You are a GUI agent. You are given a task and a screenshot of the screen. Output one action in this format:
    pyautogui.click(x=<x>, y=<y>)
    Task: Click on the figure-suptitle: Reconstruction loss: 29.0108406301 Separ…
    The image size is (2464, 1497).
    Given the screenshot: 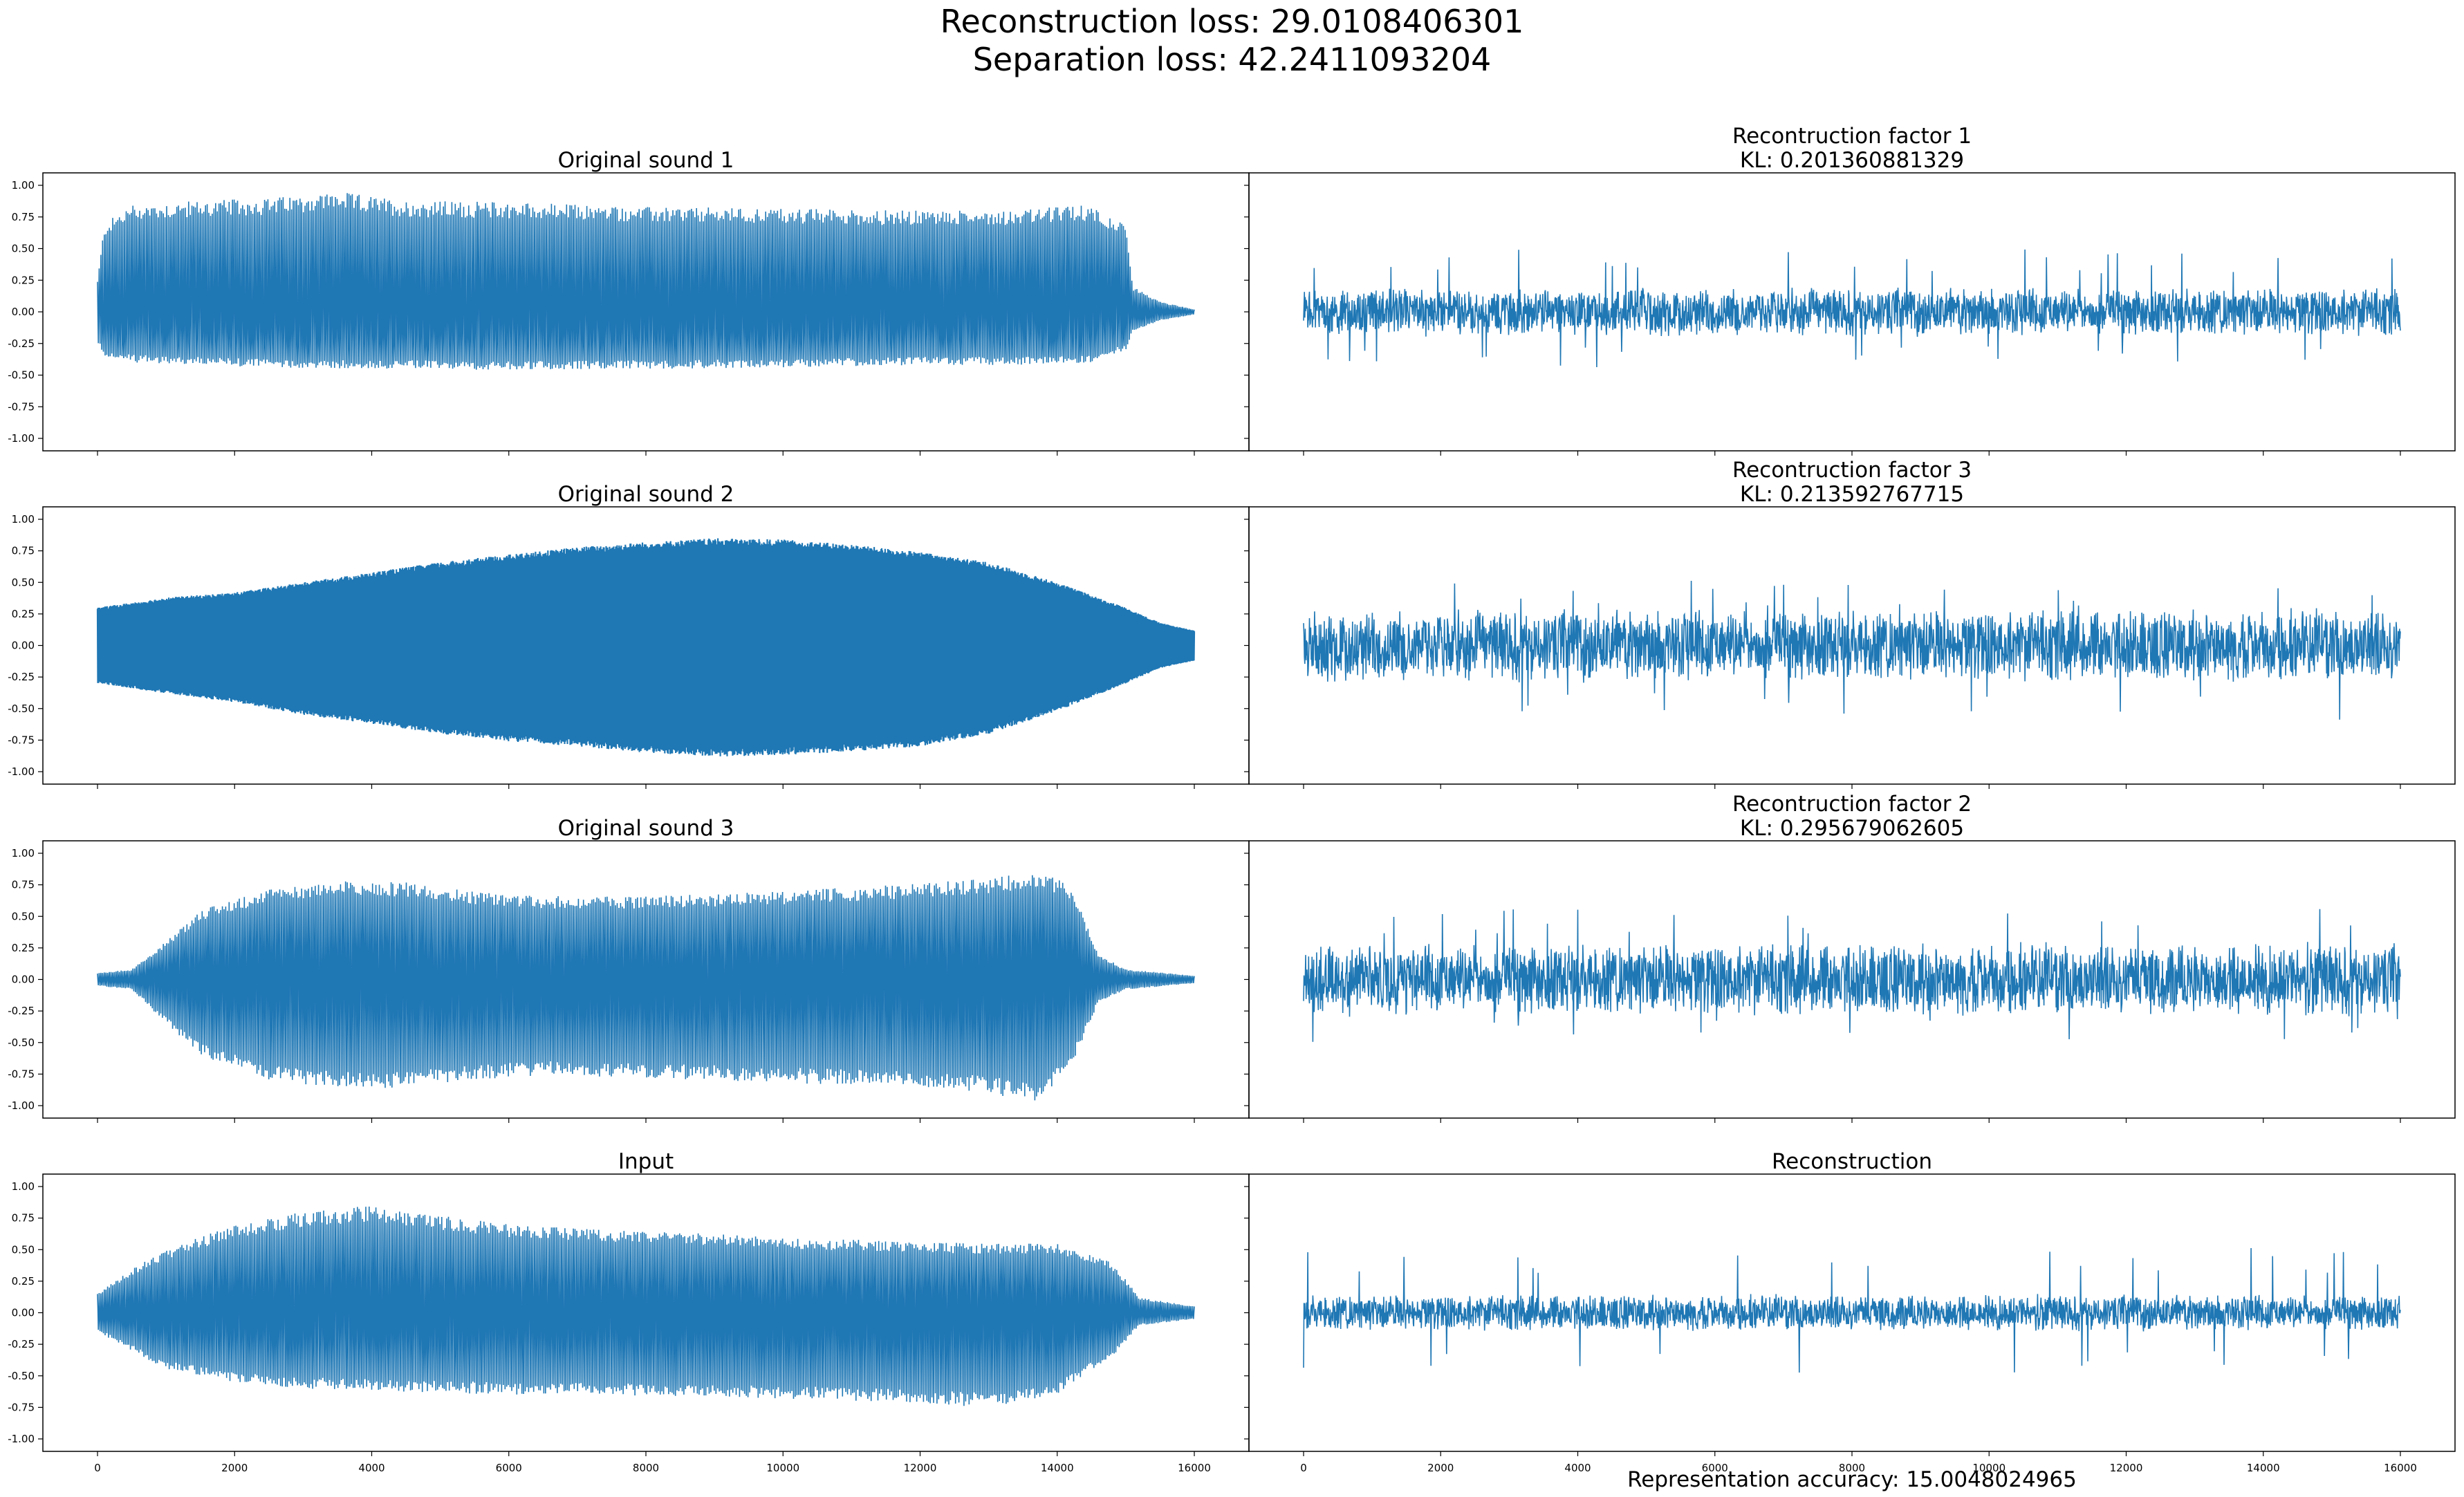 What is the action you would take?
    pyautogui.click(x=1232, y=41)
    